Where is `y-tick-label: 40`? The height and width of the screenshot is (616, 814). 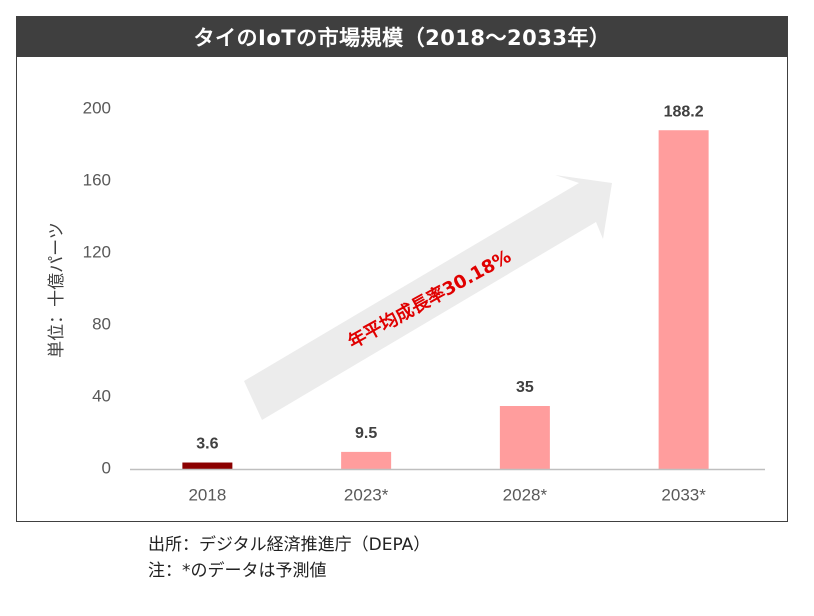 y-tick-label: 40 is located at coordinates (101, 395).